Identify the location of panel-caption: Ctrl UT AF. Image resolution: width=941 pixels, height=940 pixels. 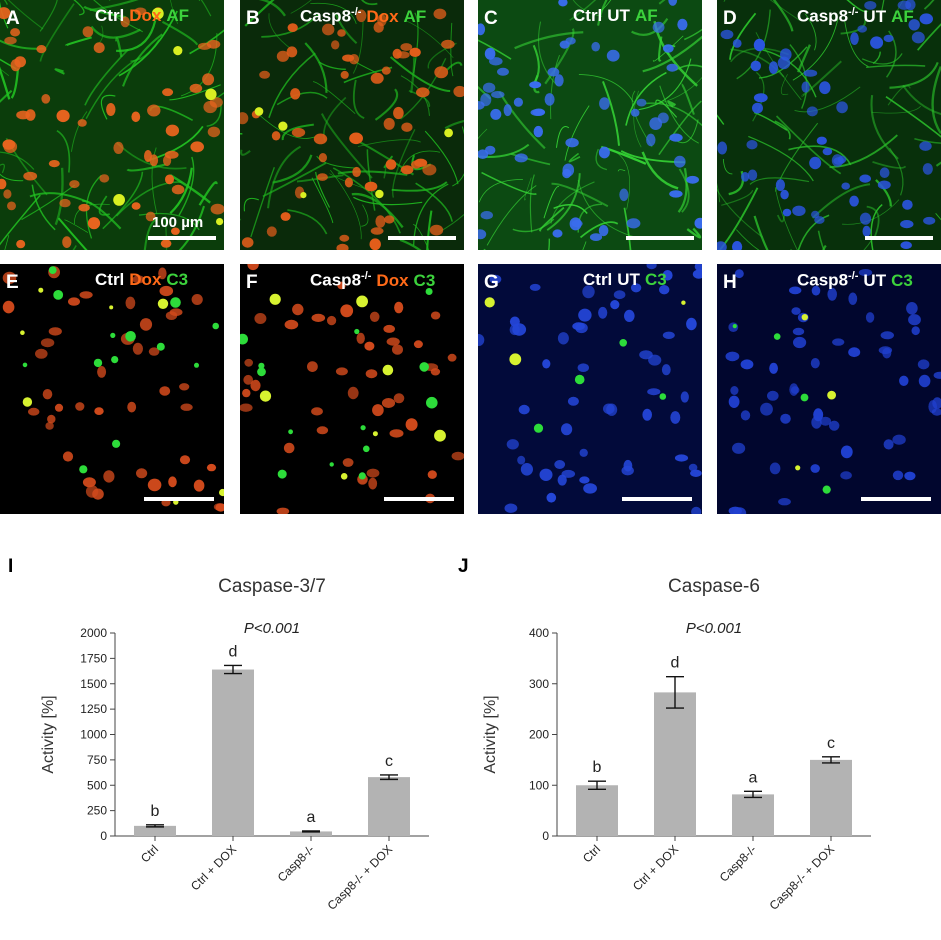
(615, 16).